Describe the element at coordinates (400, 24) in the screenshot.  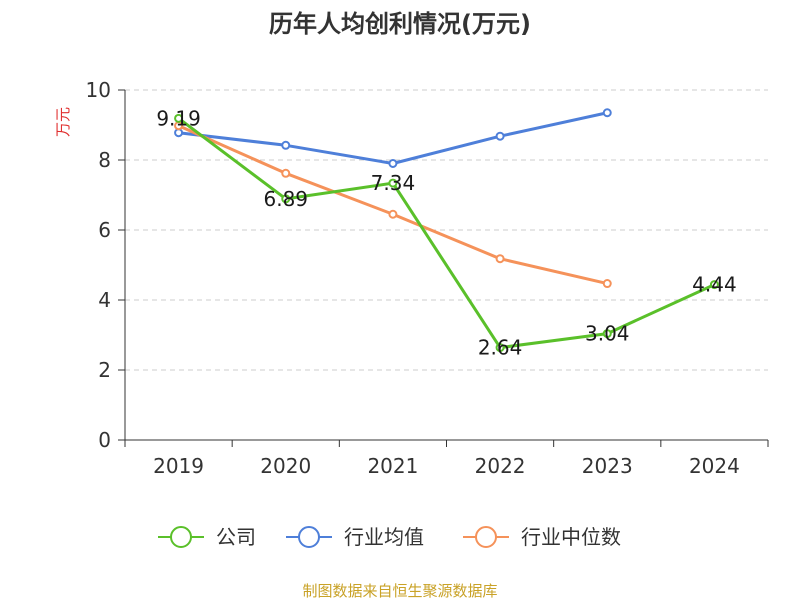
I see `chart-title: 历年人均创利情况(万元)` at that location.